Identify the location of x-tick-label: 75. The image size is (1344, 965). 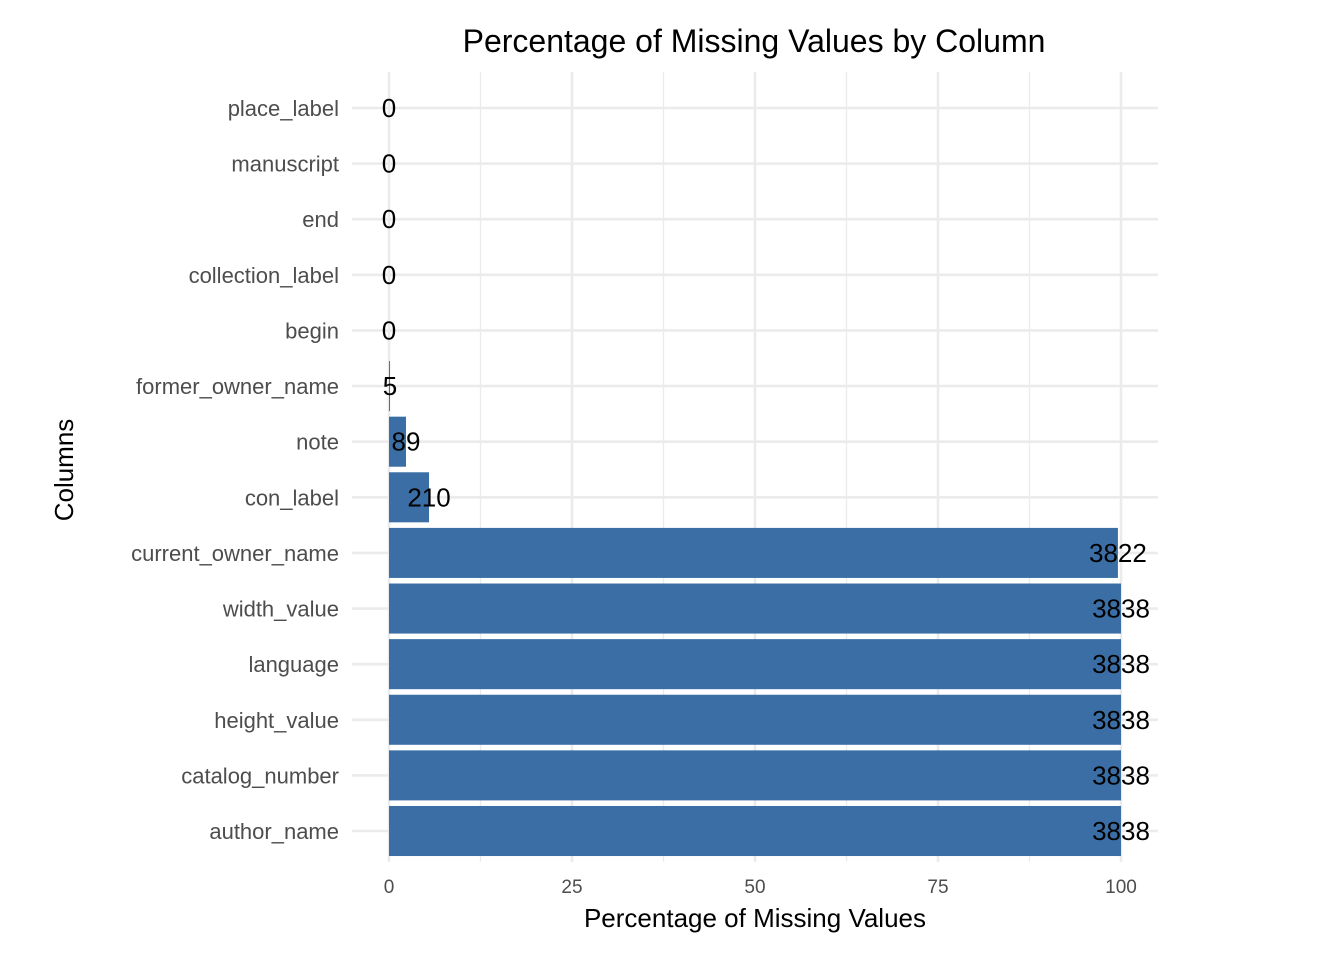
(937, 887).